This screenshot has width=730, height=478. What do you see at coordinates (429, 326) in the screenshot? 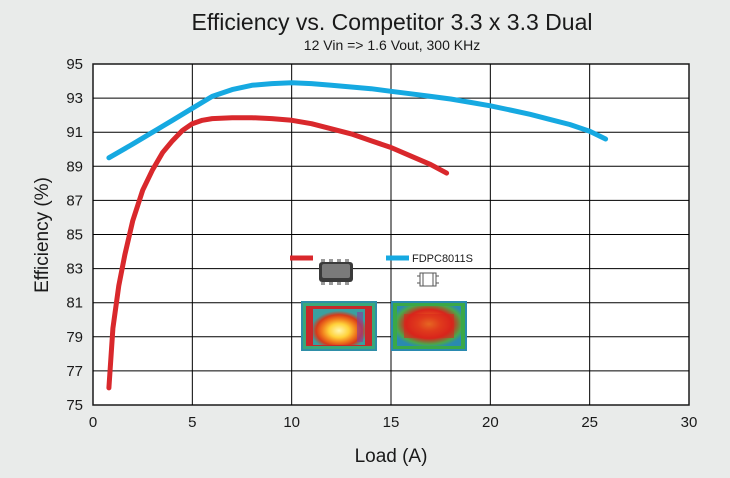
I see `thermal-image-fdpc8011s` at bounding box center [429, 326].